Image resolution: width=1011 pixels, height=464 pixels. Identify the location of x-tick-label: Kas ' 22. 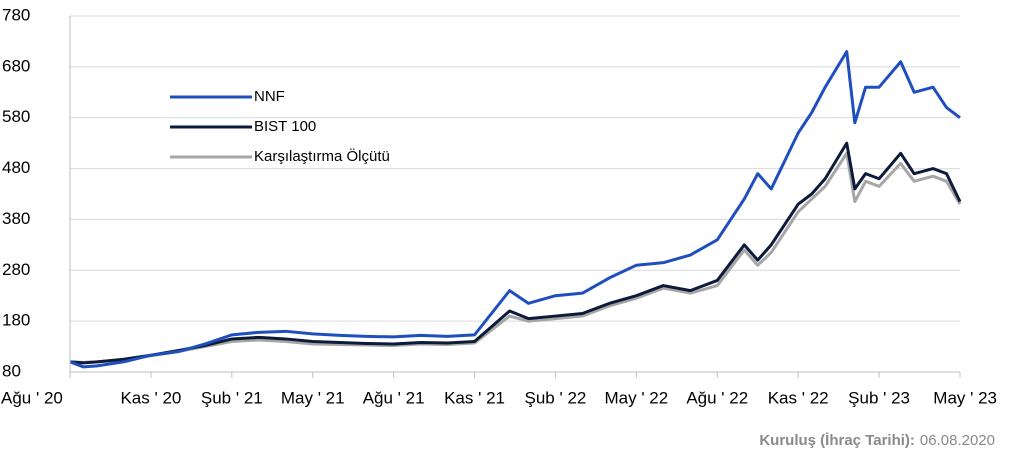
(798, 397).